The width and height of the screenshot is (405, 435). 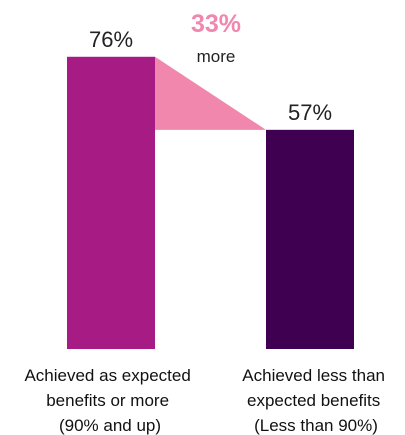 I want to click on category-label-line: Achieved less than, so click(x=313, y=375).